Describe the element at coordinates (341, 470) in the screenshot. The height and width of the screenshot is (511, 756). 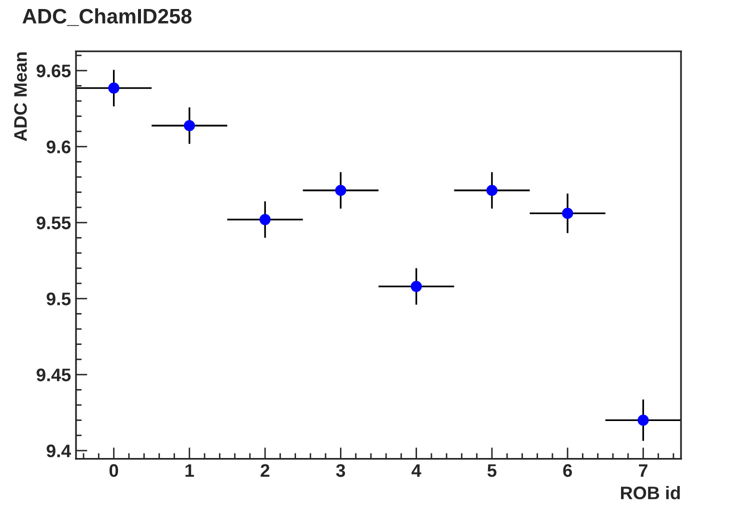
I see `x-tick-label: 3` at that location.